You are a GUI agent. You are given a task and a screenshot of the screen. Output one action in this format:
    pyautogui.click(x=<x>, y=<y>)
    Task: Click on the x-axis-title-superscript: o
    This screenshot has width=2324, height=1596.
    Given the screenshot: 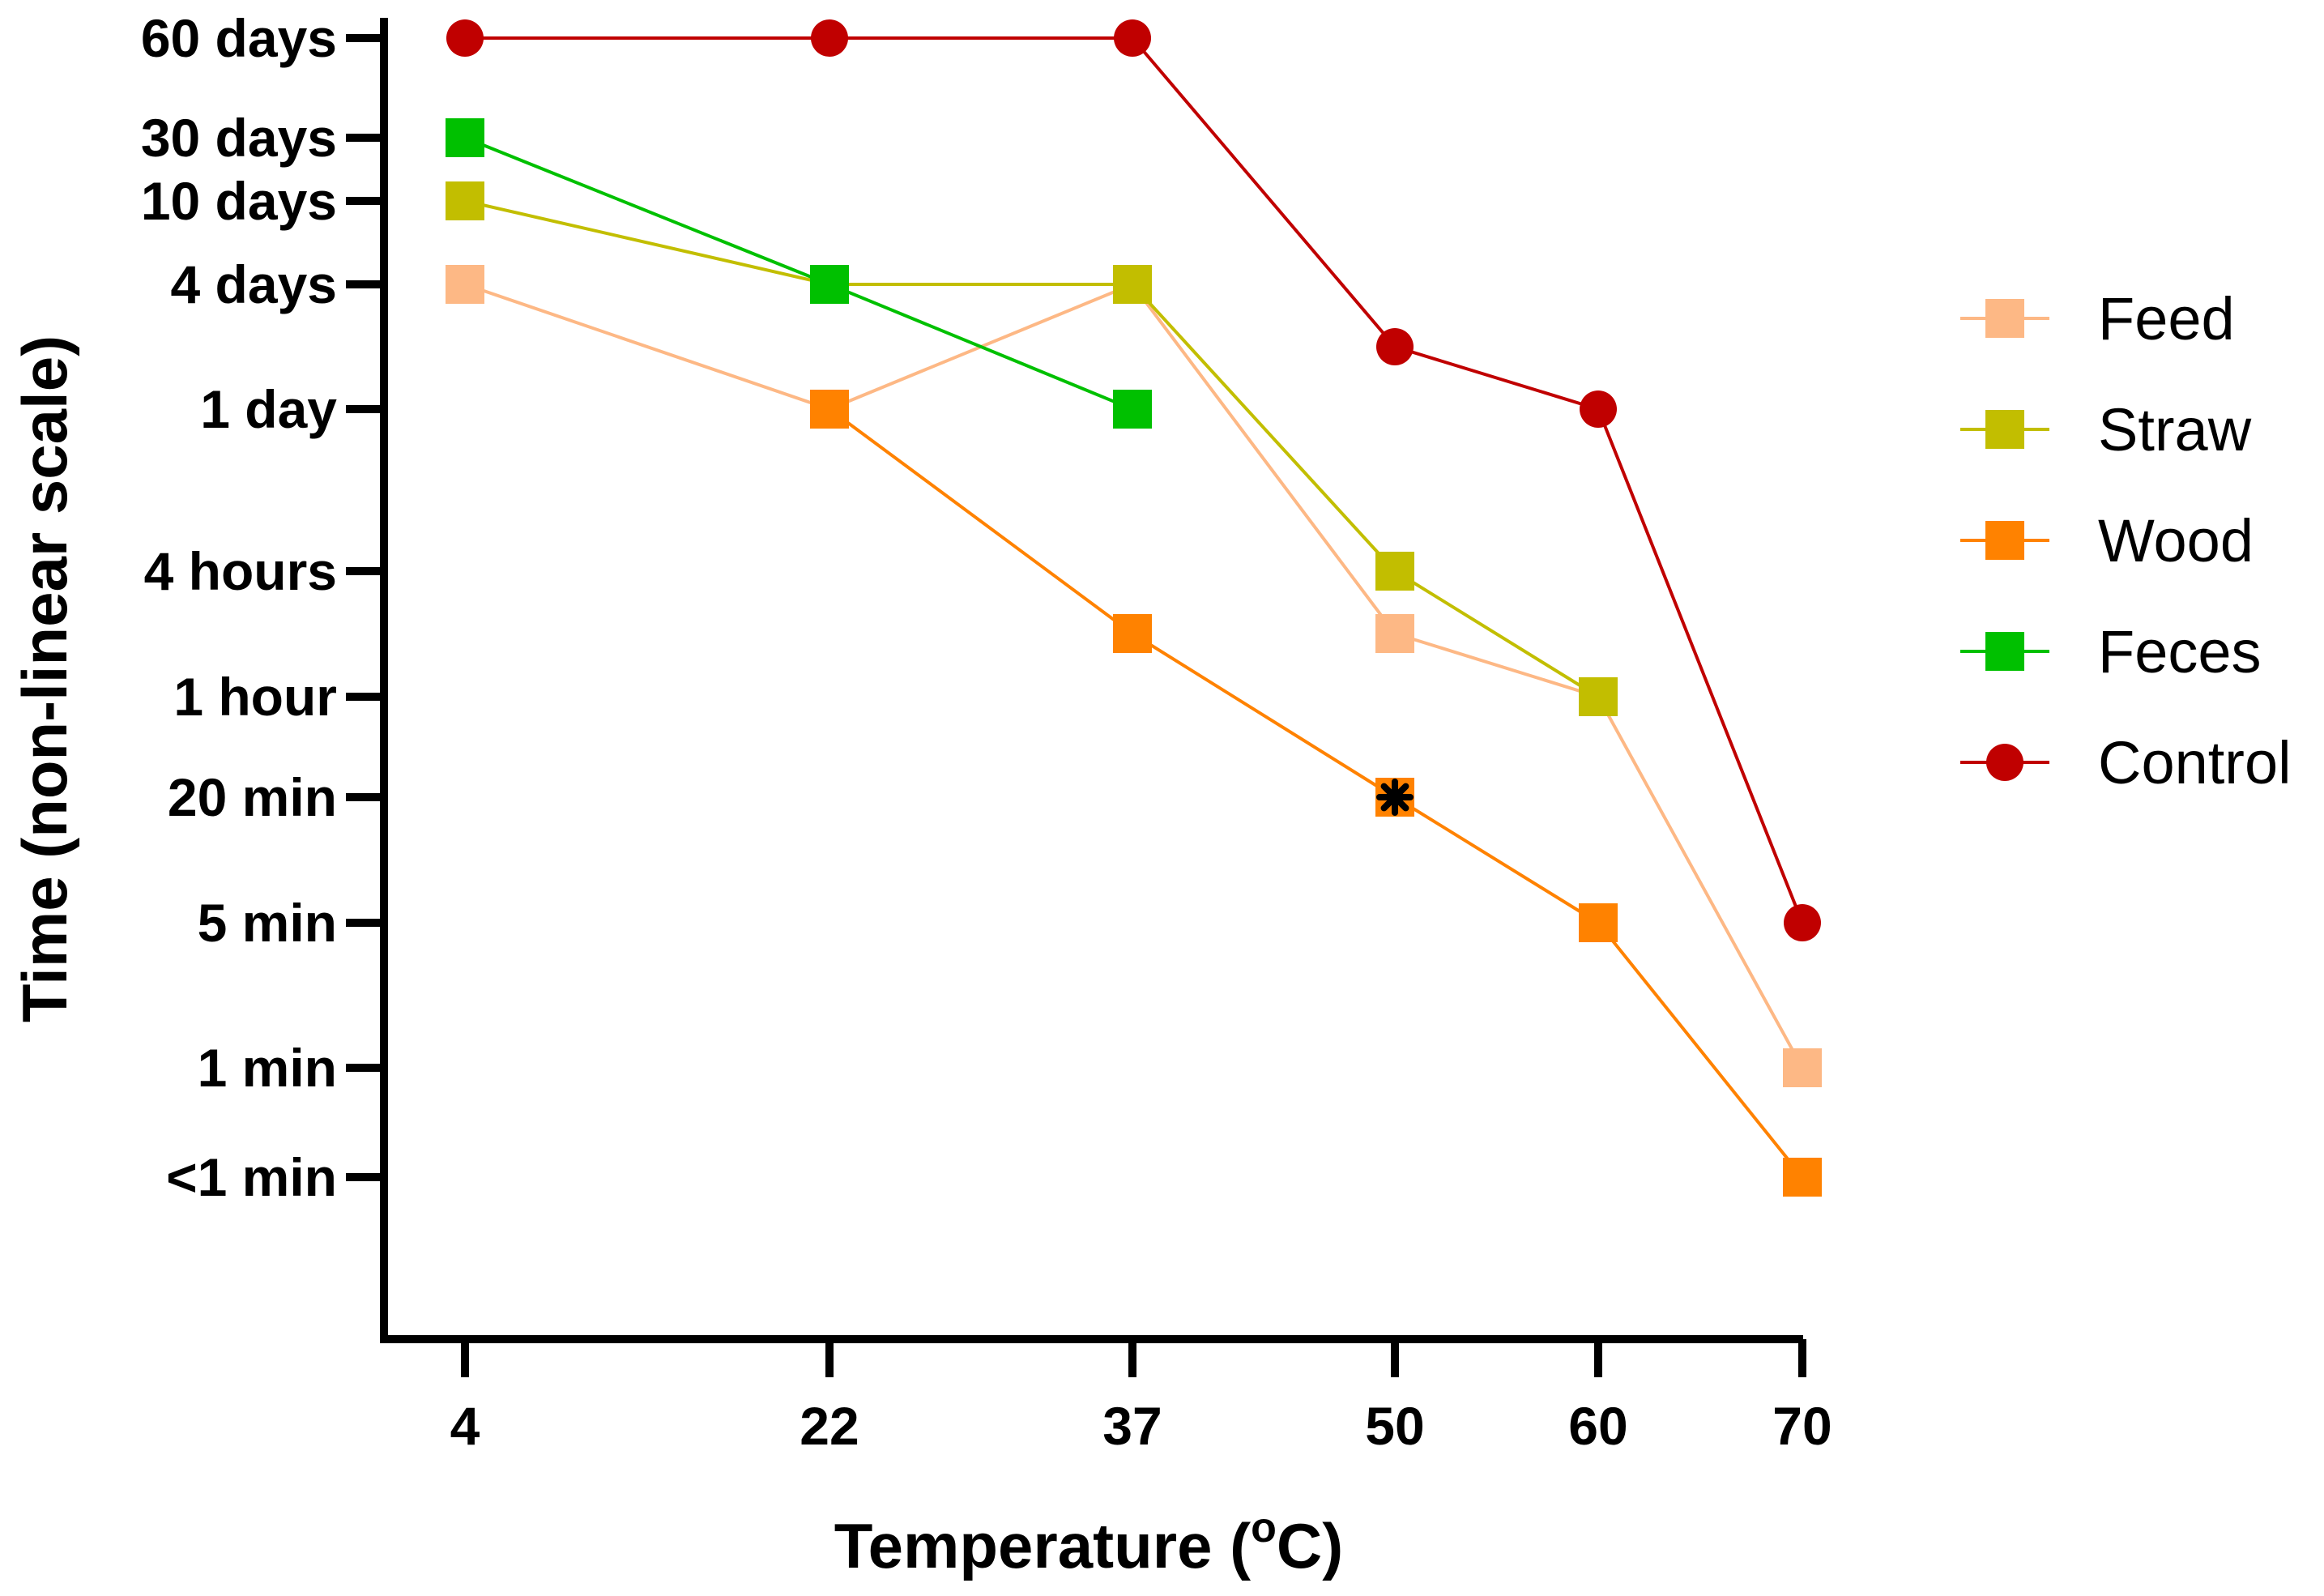 What is the action you would take?
    pyautogui.click(x=1264, y=1527)
    